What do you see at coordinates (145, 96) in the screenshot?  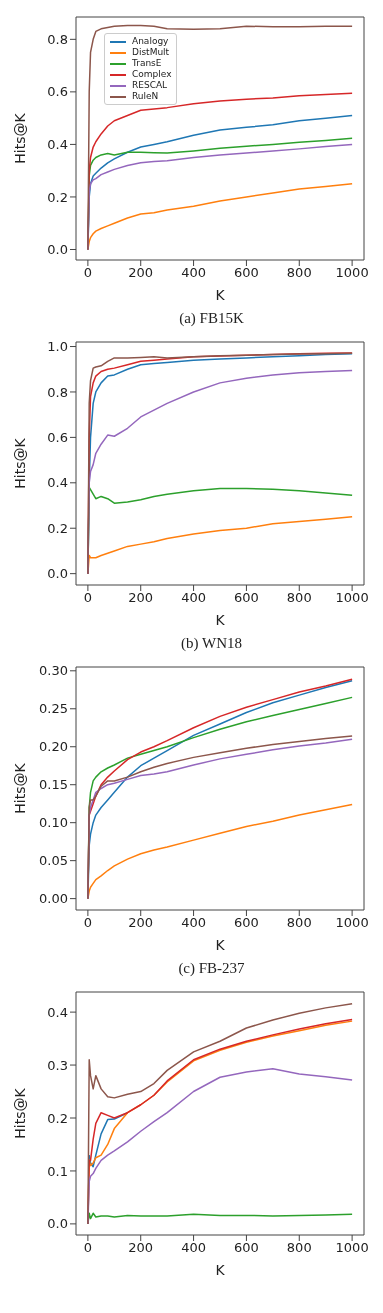 I see `legend-label: RuleN` at bounding box center [145, 96].